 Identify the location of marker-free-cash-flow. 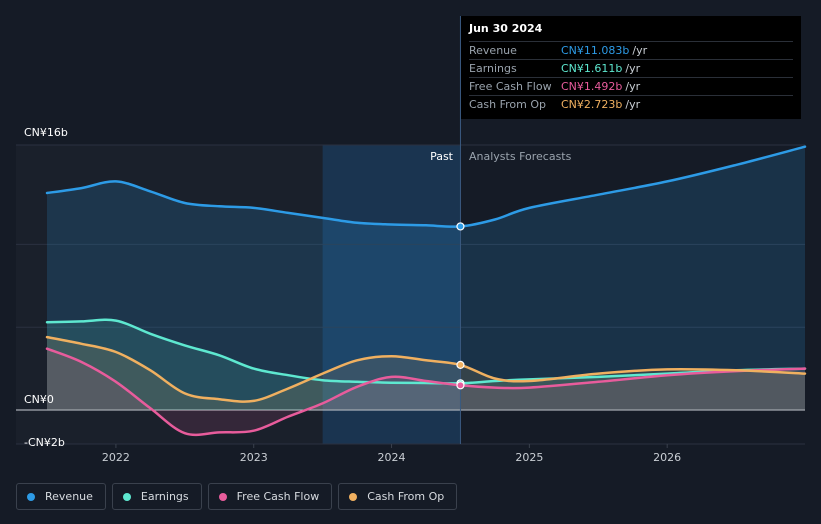
(460, 385).